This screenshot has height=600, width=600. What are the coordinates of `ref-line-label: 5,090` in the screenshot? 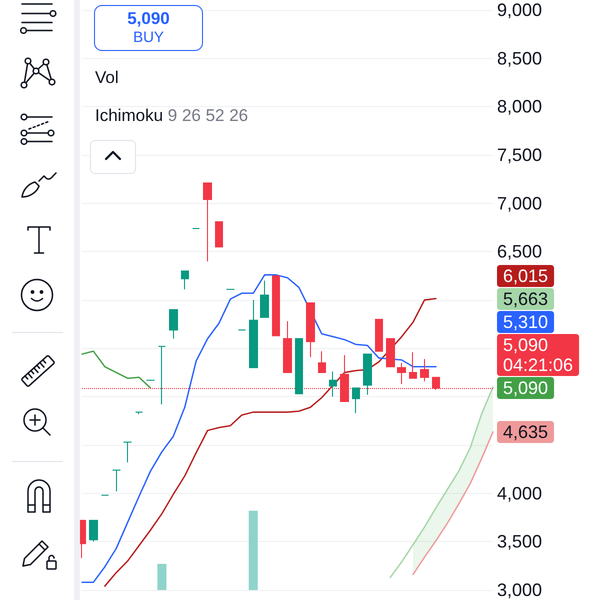 It's located at (525, 344).